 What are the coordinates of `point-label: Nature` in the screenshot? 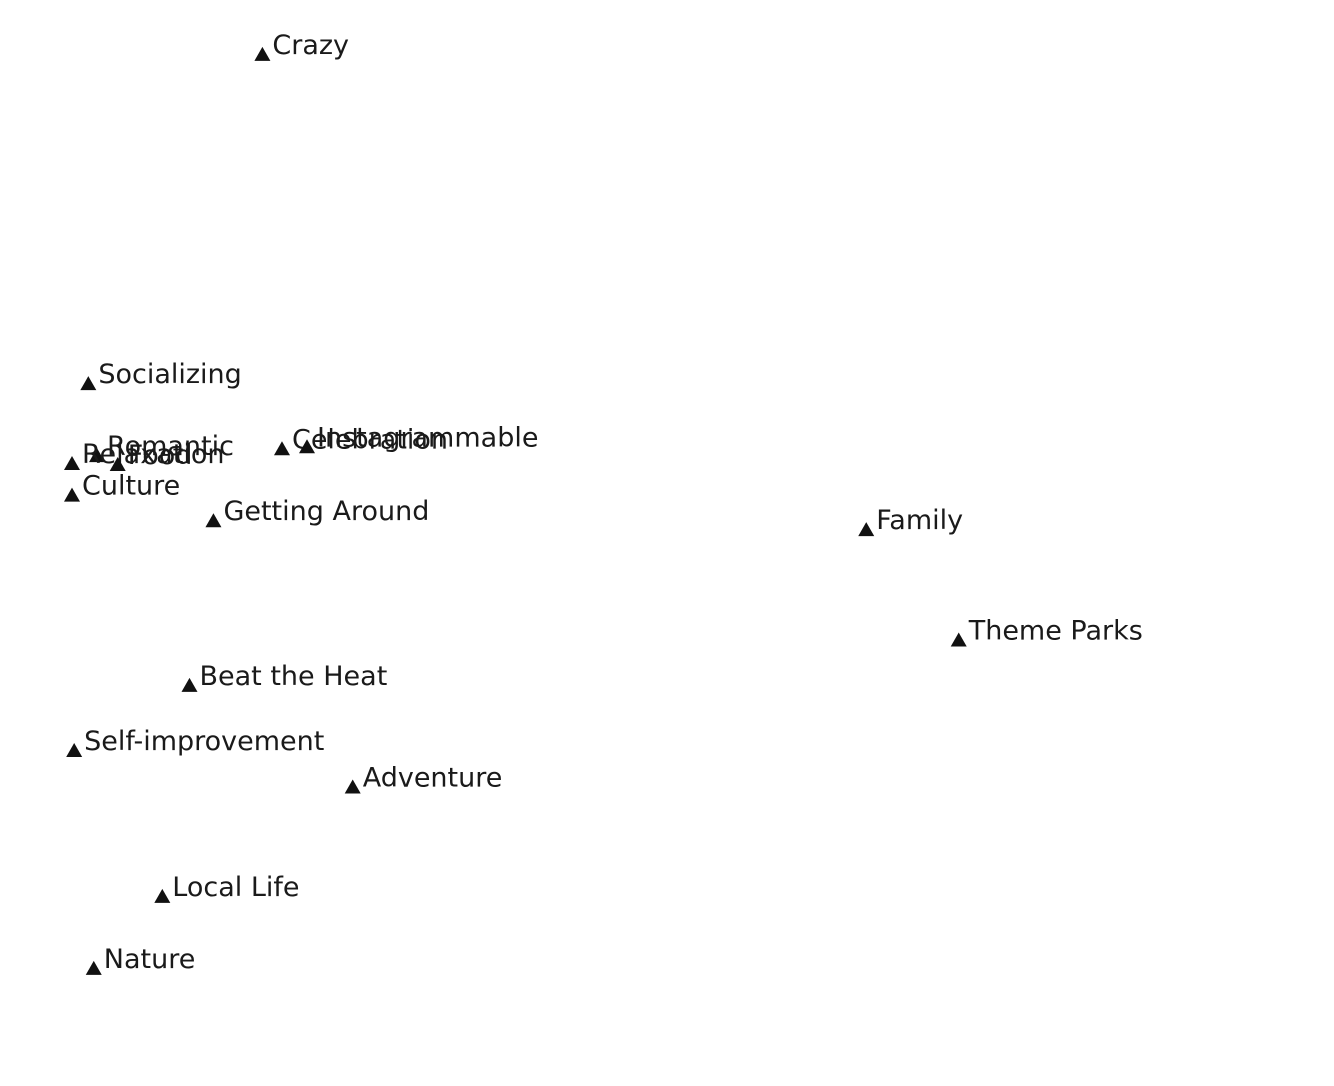 It's located at (150, 959).